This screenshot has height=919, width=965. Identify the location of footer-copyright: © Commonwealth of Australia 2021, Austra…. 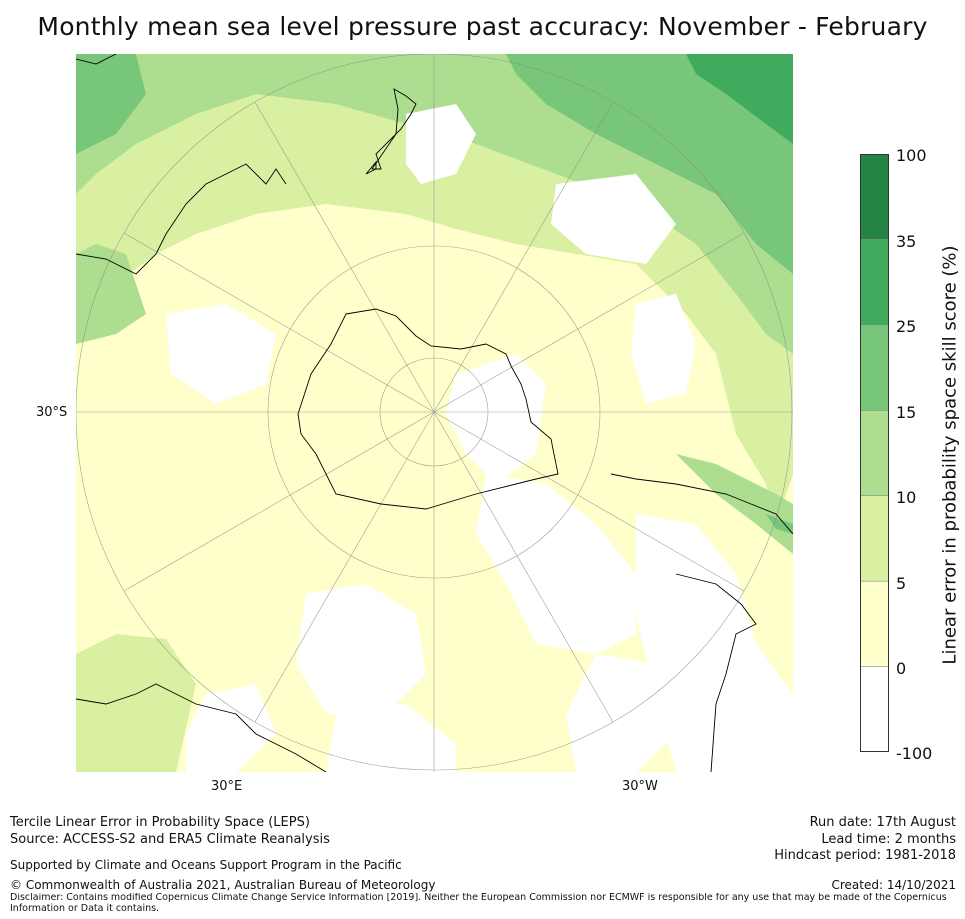
(223, 885).